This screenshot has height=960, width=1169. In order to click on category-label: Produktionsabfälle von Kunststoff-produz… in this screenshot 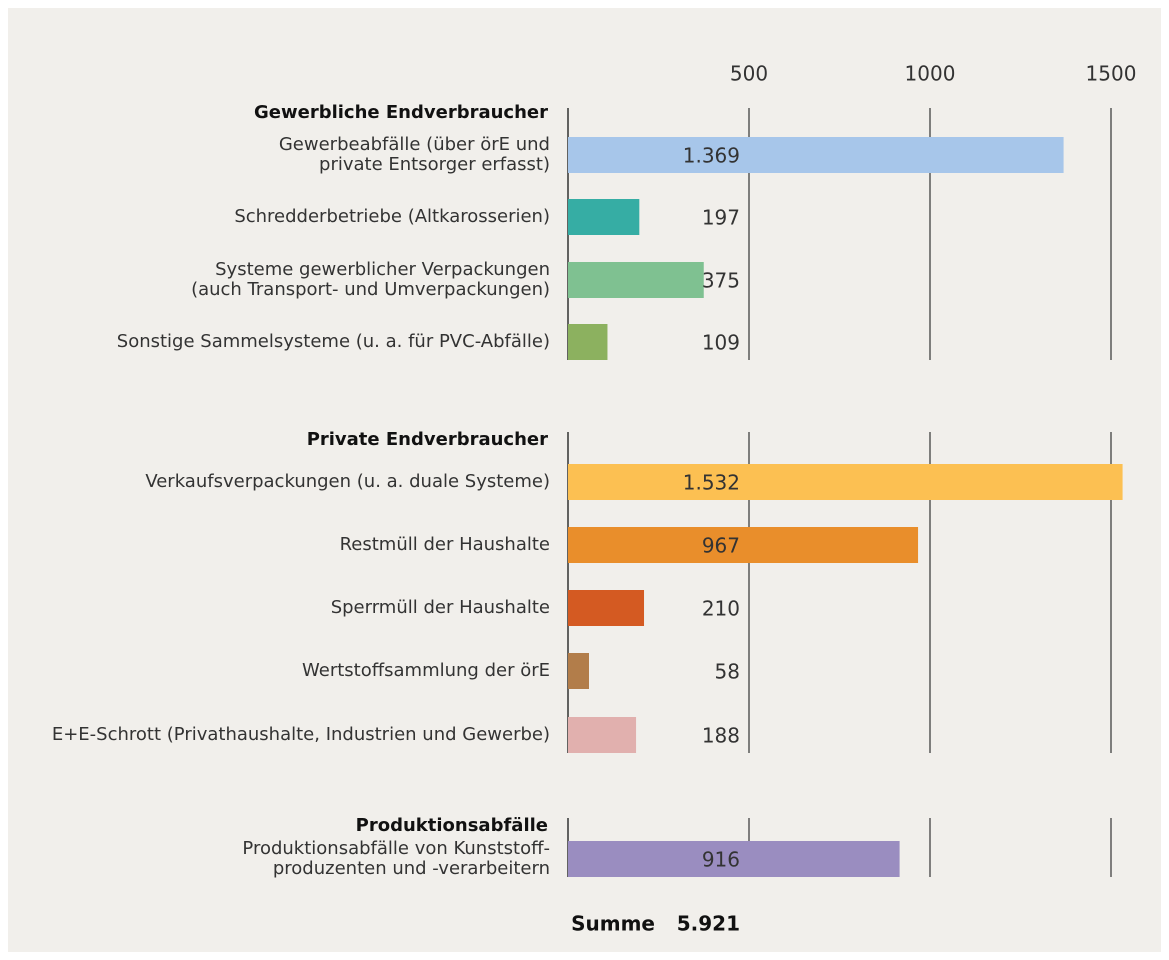, I will do `click(396, 858)`.